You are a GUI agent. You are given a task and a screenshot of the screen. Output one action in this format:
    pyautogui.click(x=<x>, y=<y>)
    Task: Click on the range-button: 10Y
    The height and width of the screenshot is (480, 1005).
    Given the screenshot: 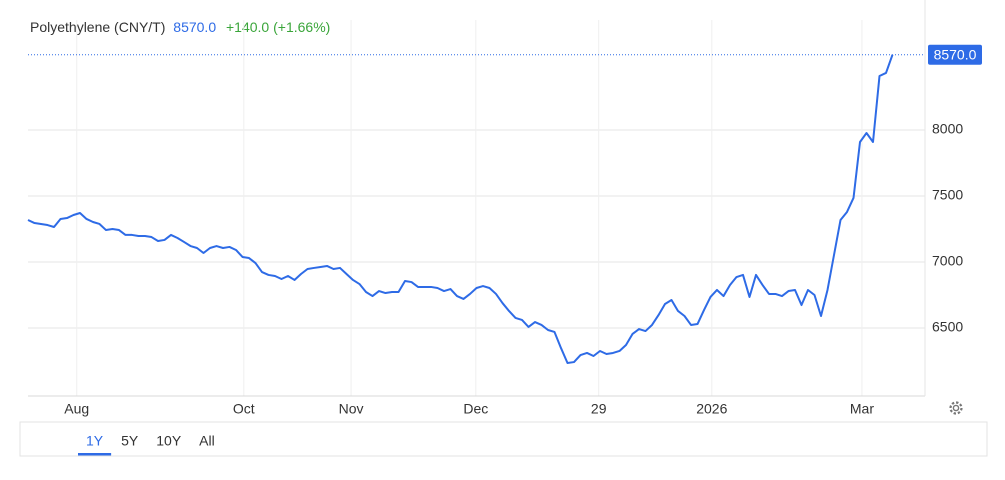 What is the action you would take?
    pyautogui.click(x=169, y=441)
    